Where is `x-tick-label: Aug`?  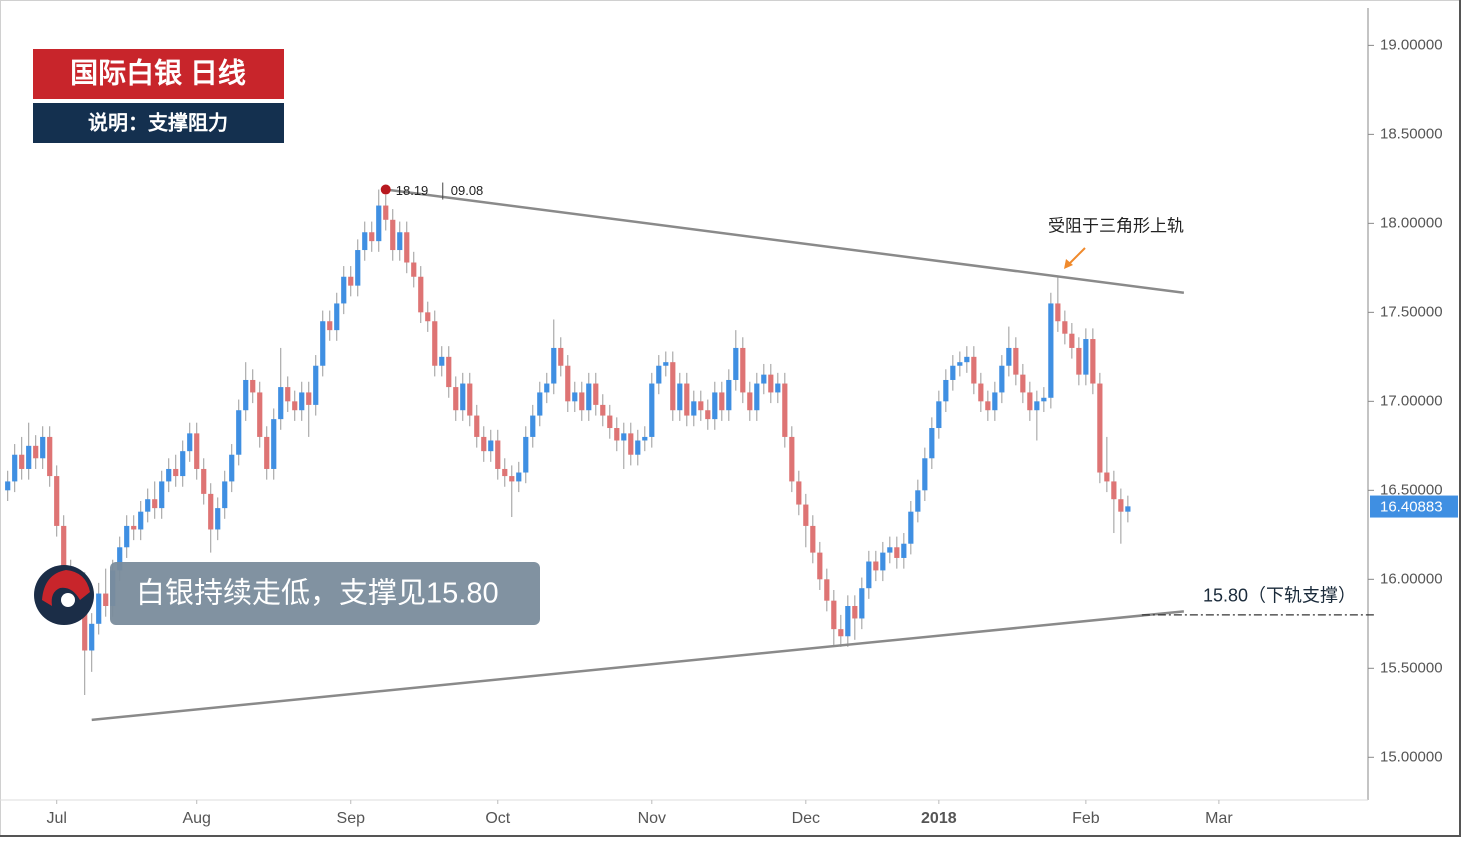
x-tick-label: Aug is located at coordinates (196, 818).